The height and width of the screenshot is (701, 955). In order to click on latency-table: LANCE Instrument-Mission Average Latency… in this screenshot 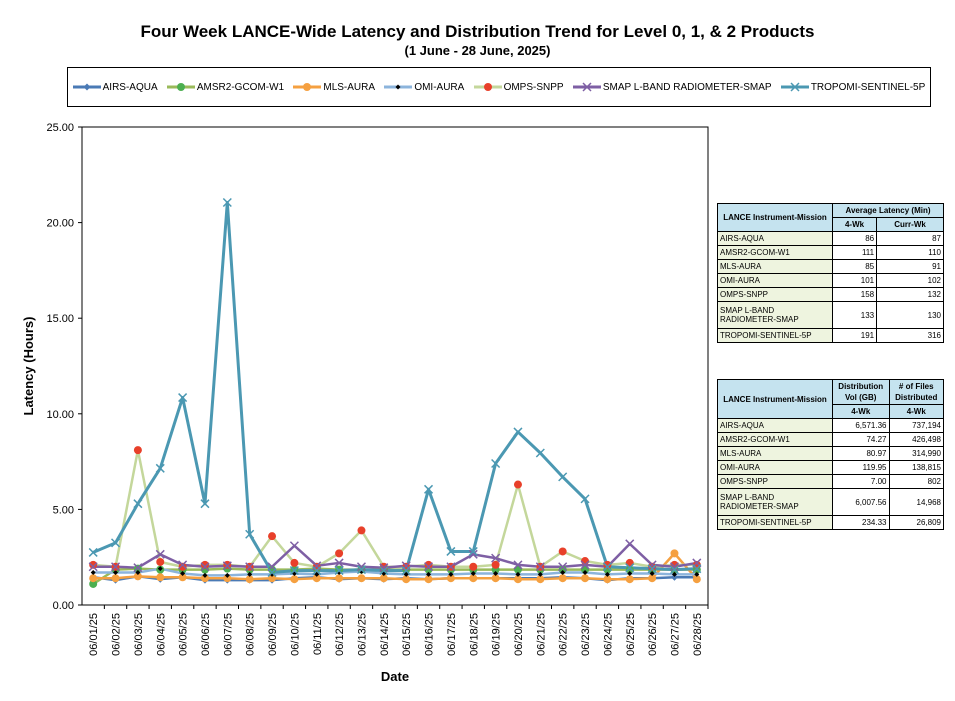, I will do `click(830, 273)`.